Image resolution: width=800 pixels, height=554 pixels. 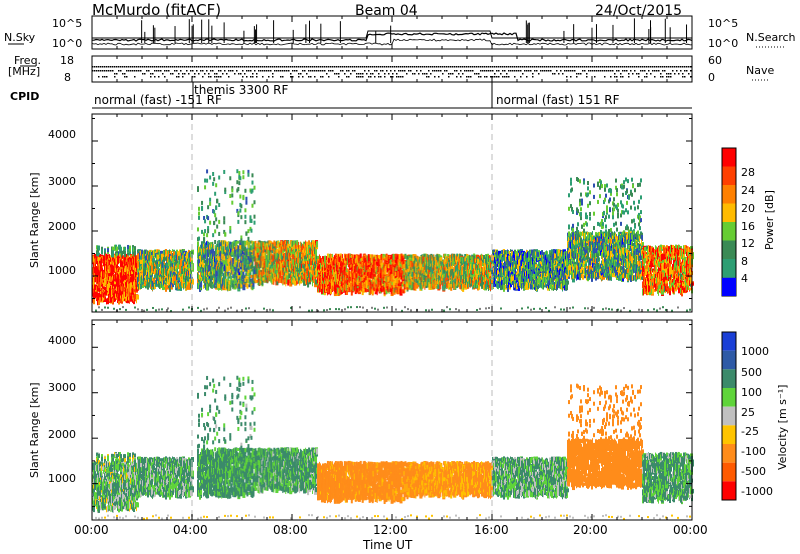 I want to click on freq-left-label-1: Freq., so click(x=27, y=60).